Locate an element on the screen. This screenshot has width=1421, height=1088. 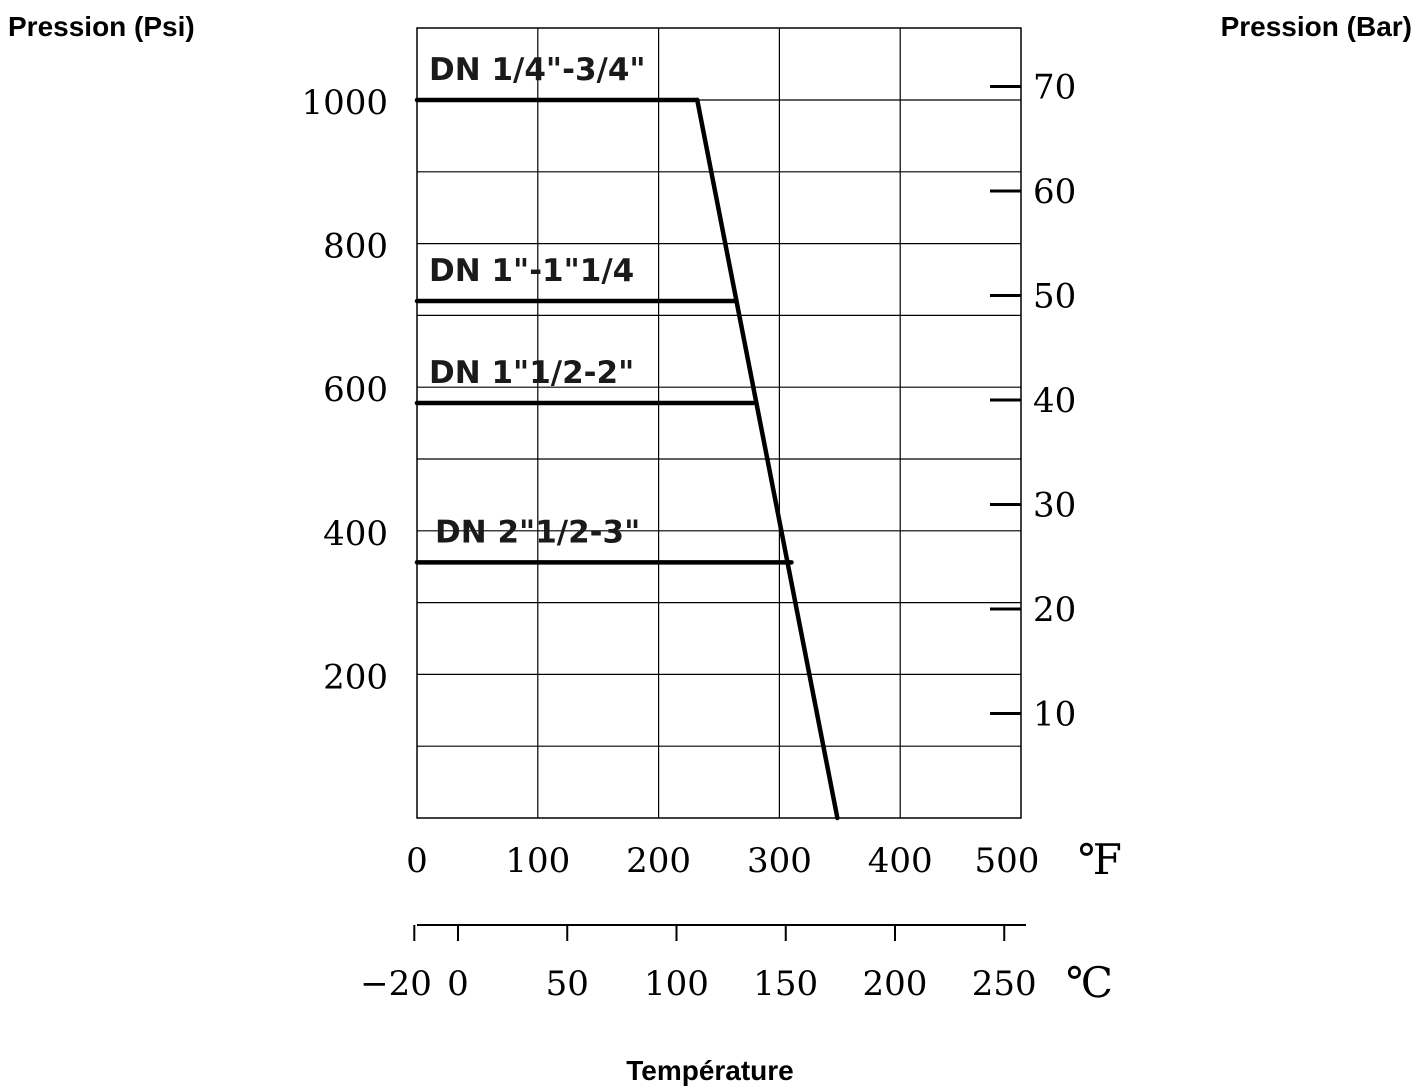
fahrenheit-tick-label: 400 is located at coordinates (900, 861).